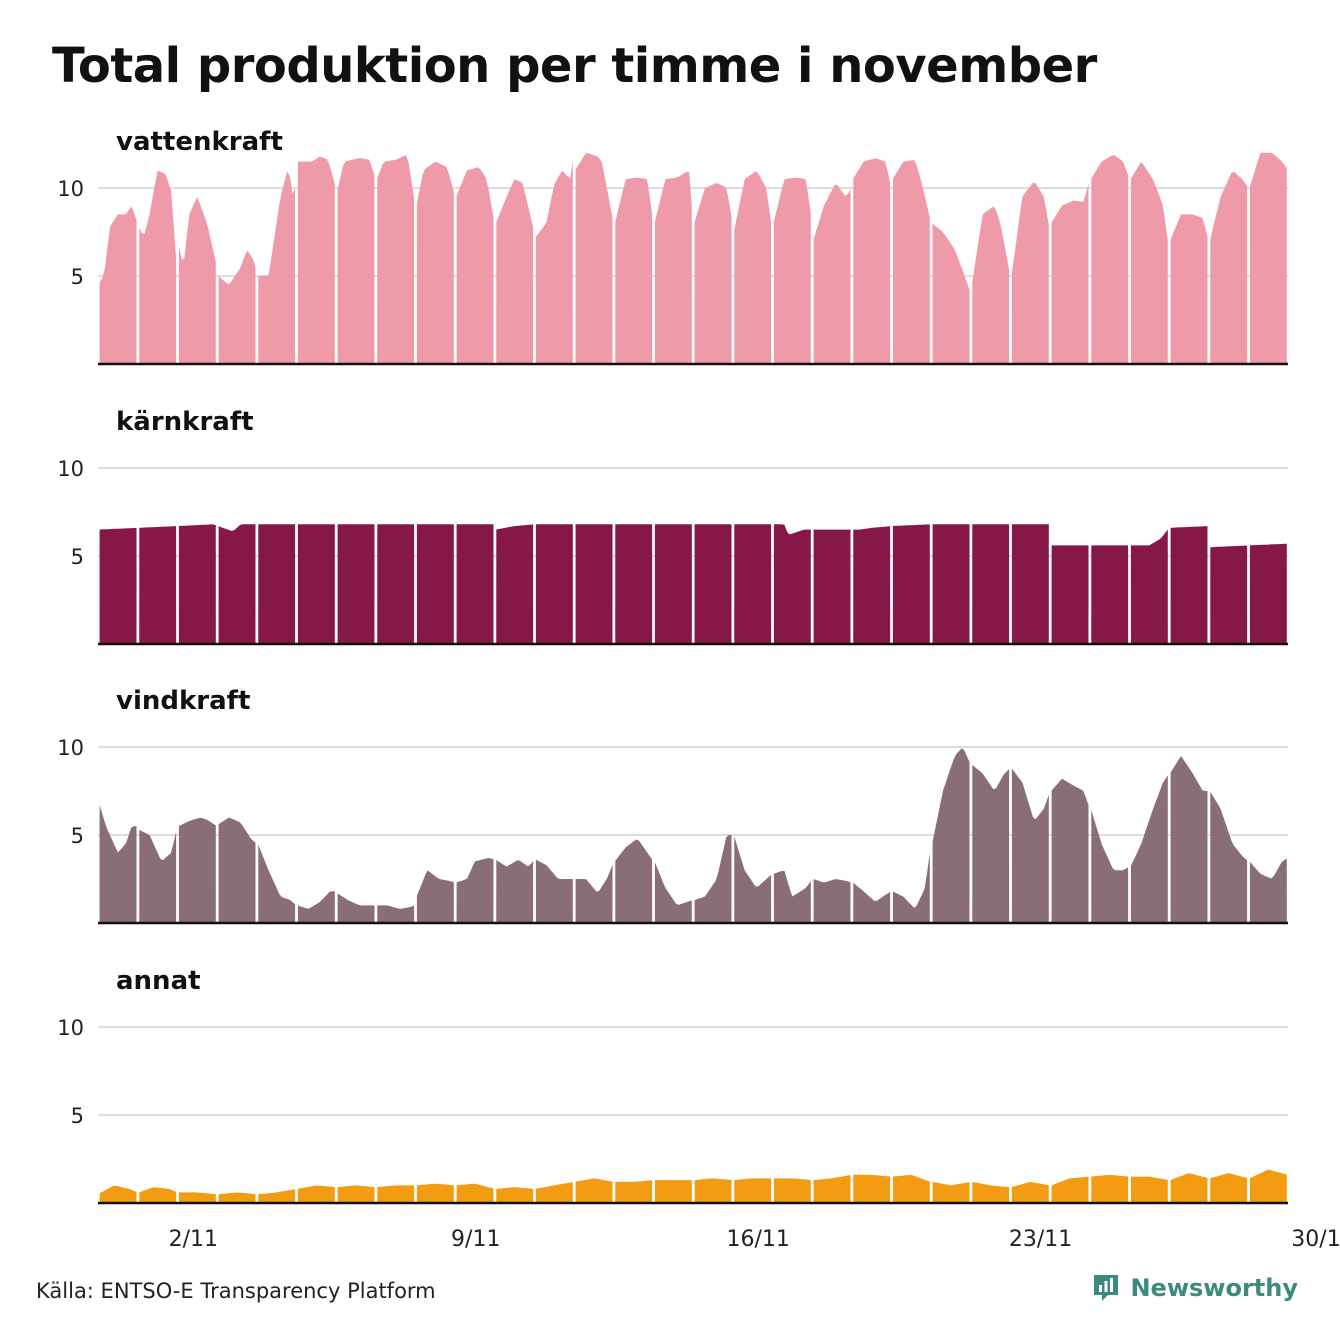 The image size is (1340, 1340). What do you see at coordinates (757, 1239) in the screenshot?
I see `x-tick-label: 16/11` at bounding box center [757, 1239].